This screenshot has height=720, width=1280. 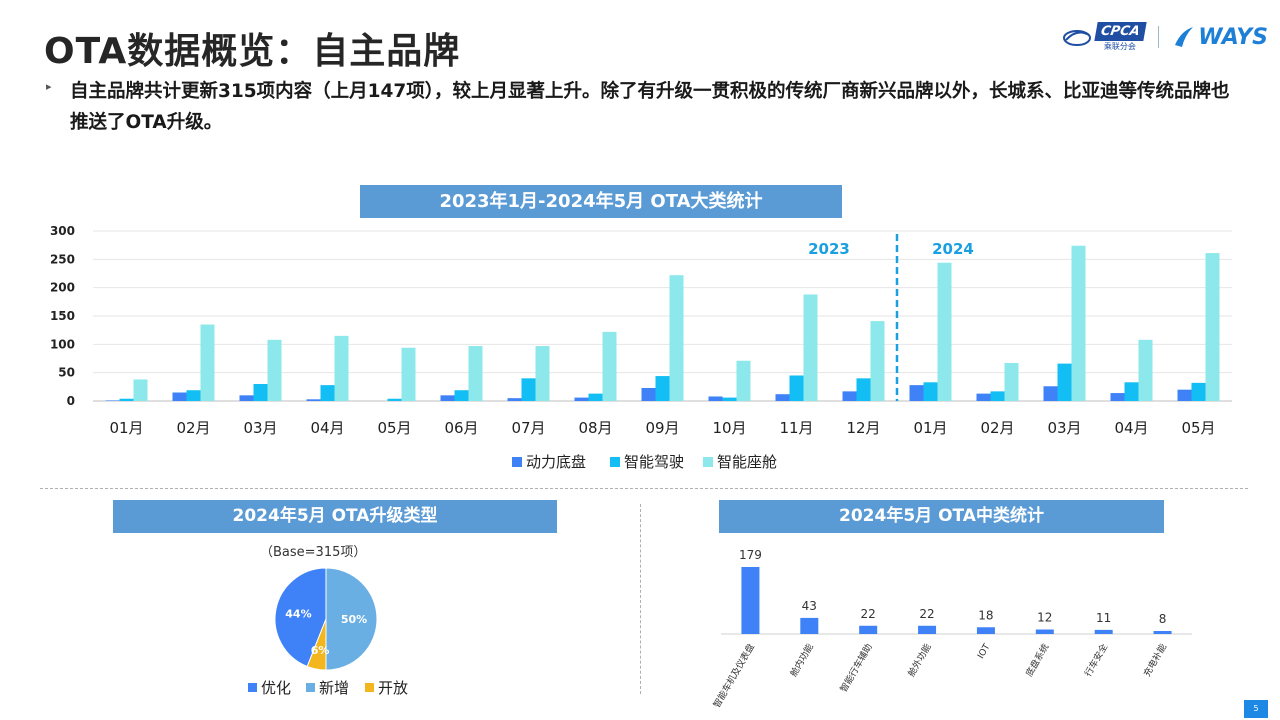 What do you see at coordinates (62, 259) in the screenshot?
I see `y-tick-label: 250` at bounding box center [62, 259].